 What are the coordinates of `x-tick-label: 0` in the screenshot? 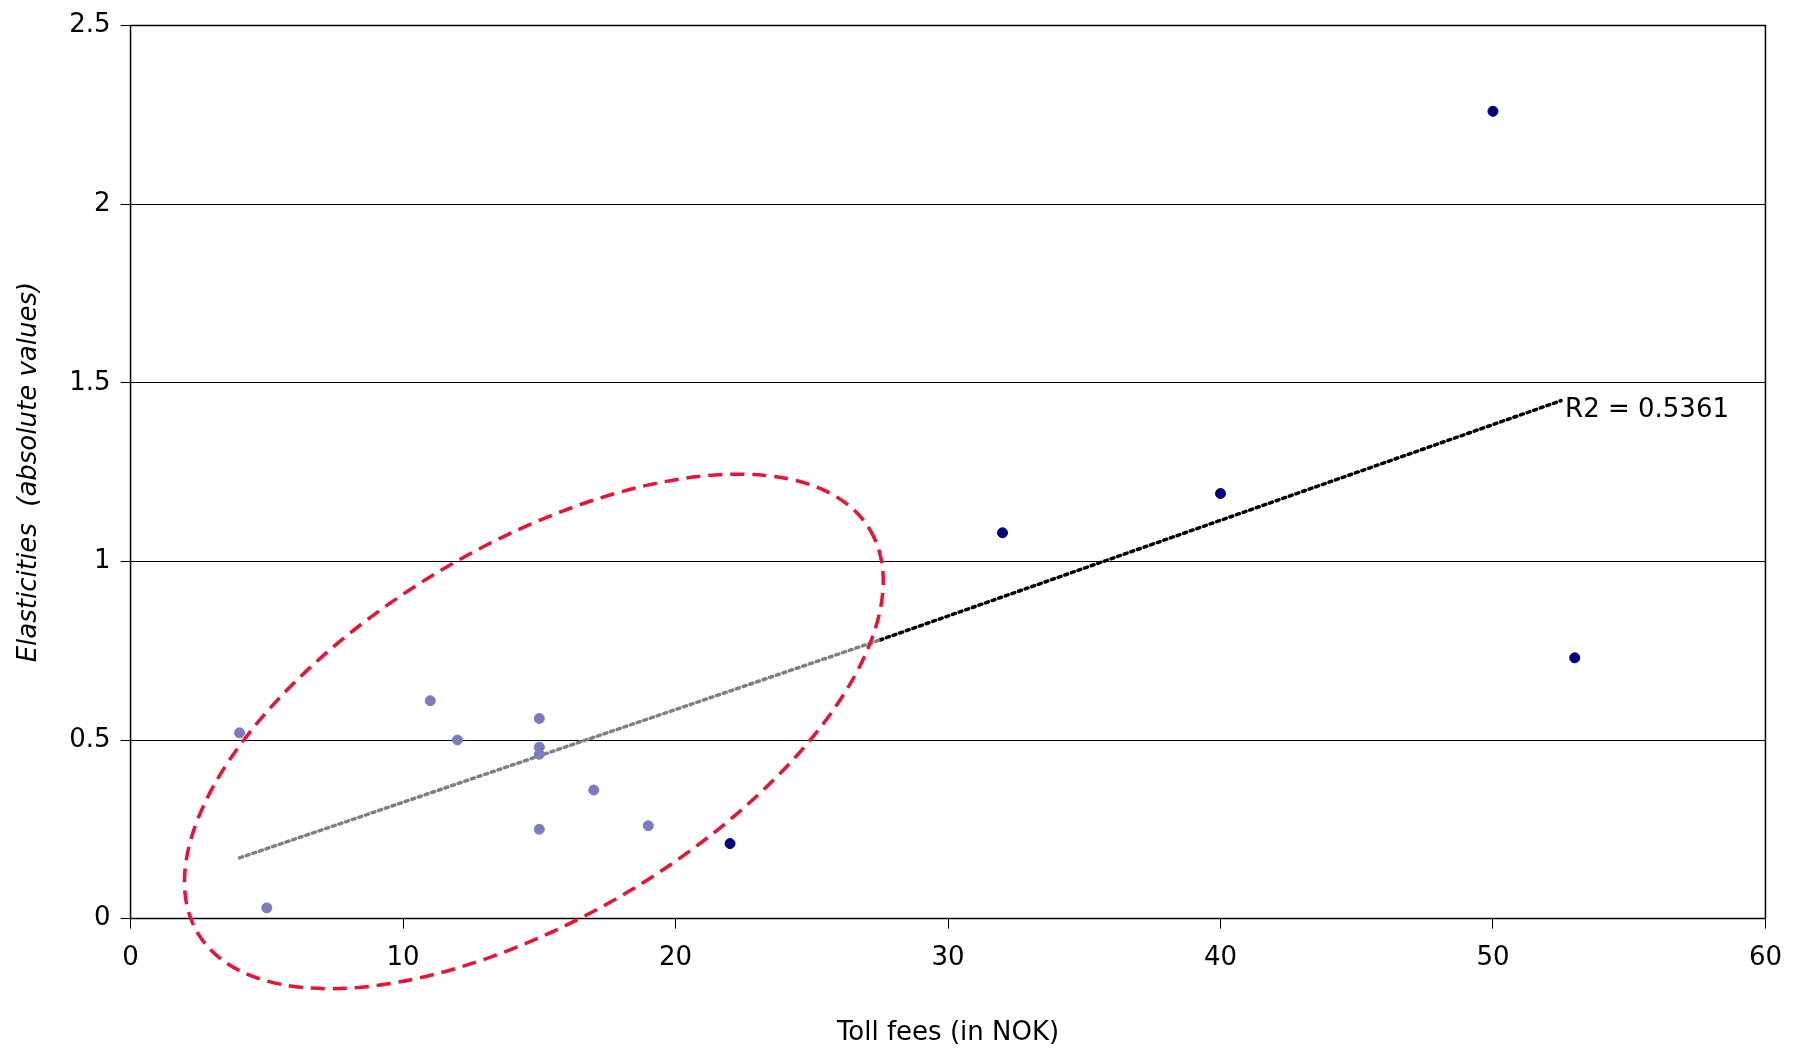 It's located at (130, 955).